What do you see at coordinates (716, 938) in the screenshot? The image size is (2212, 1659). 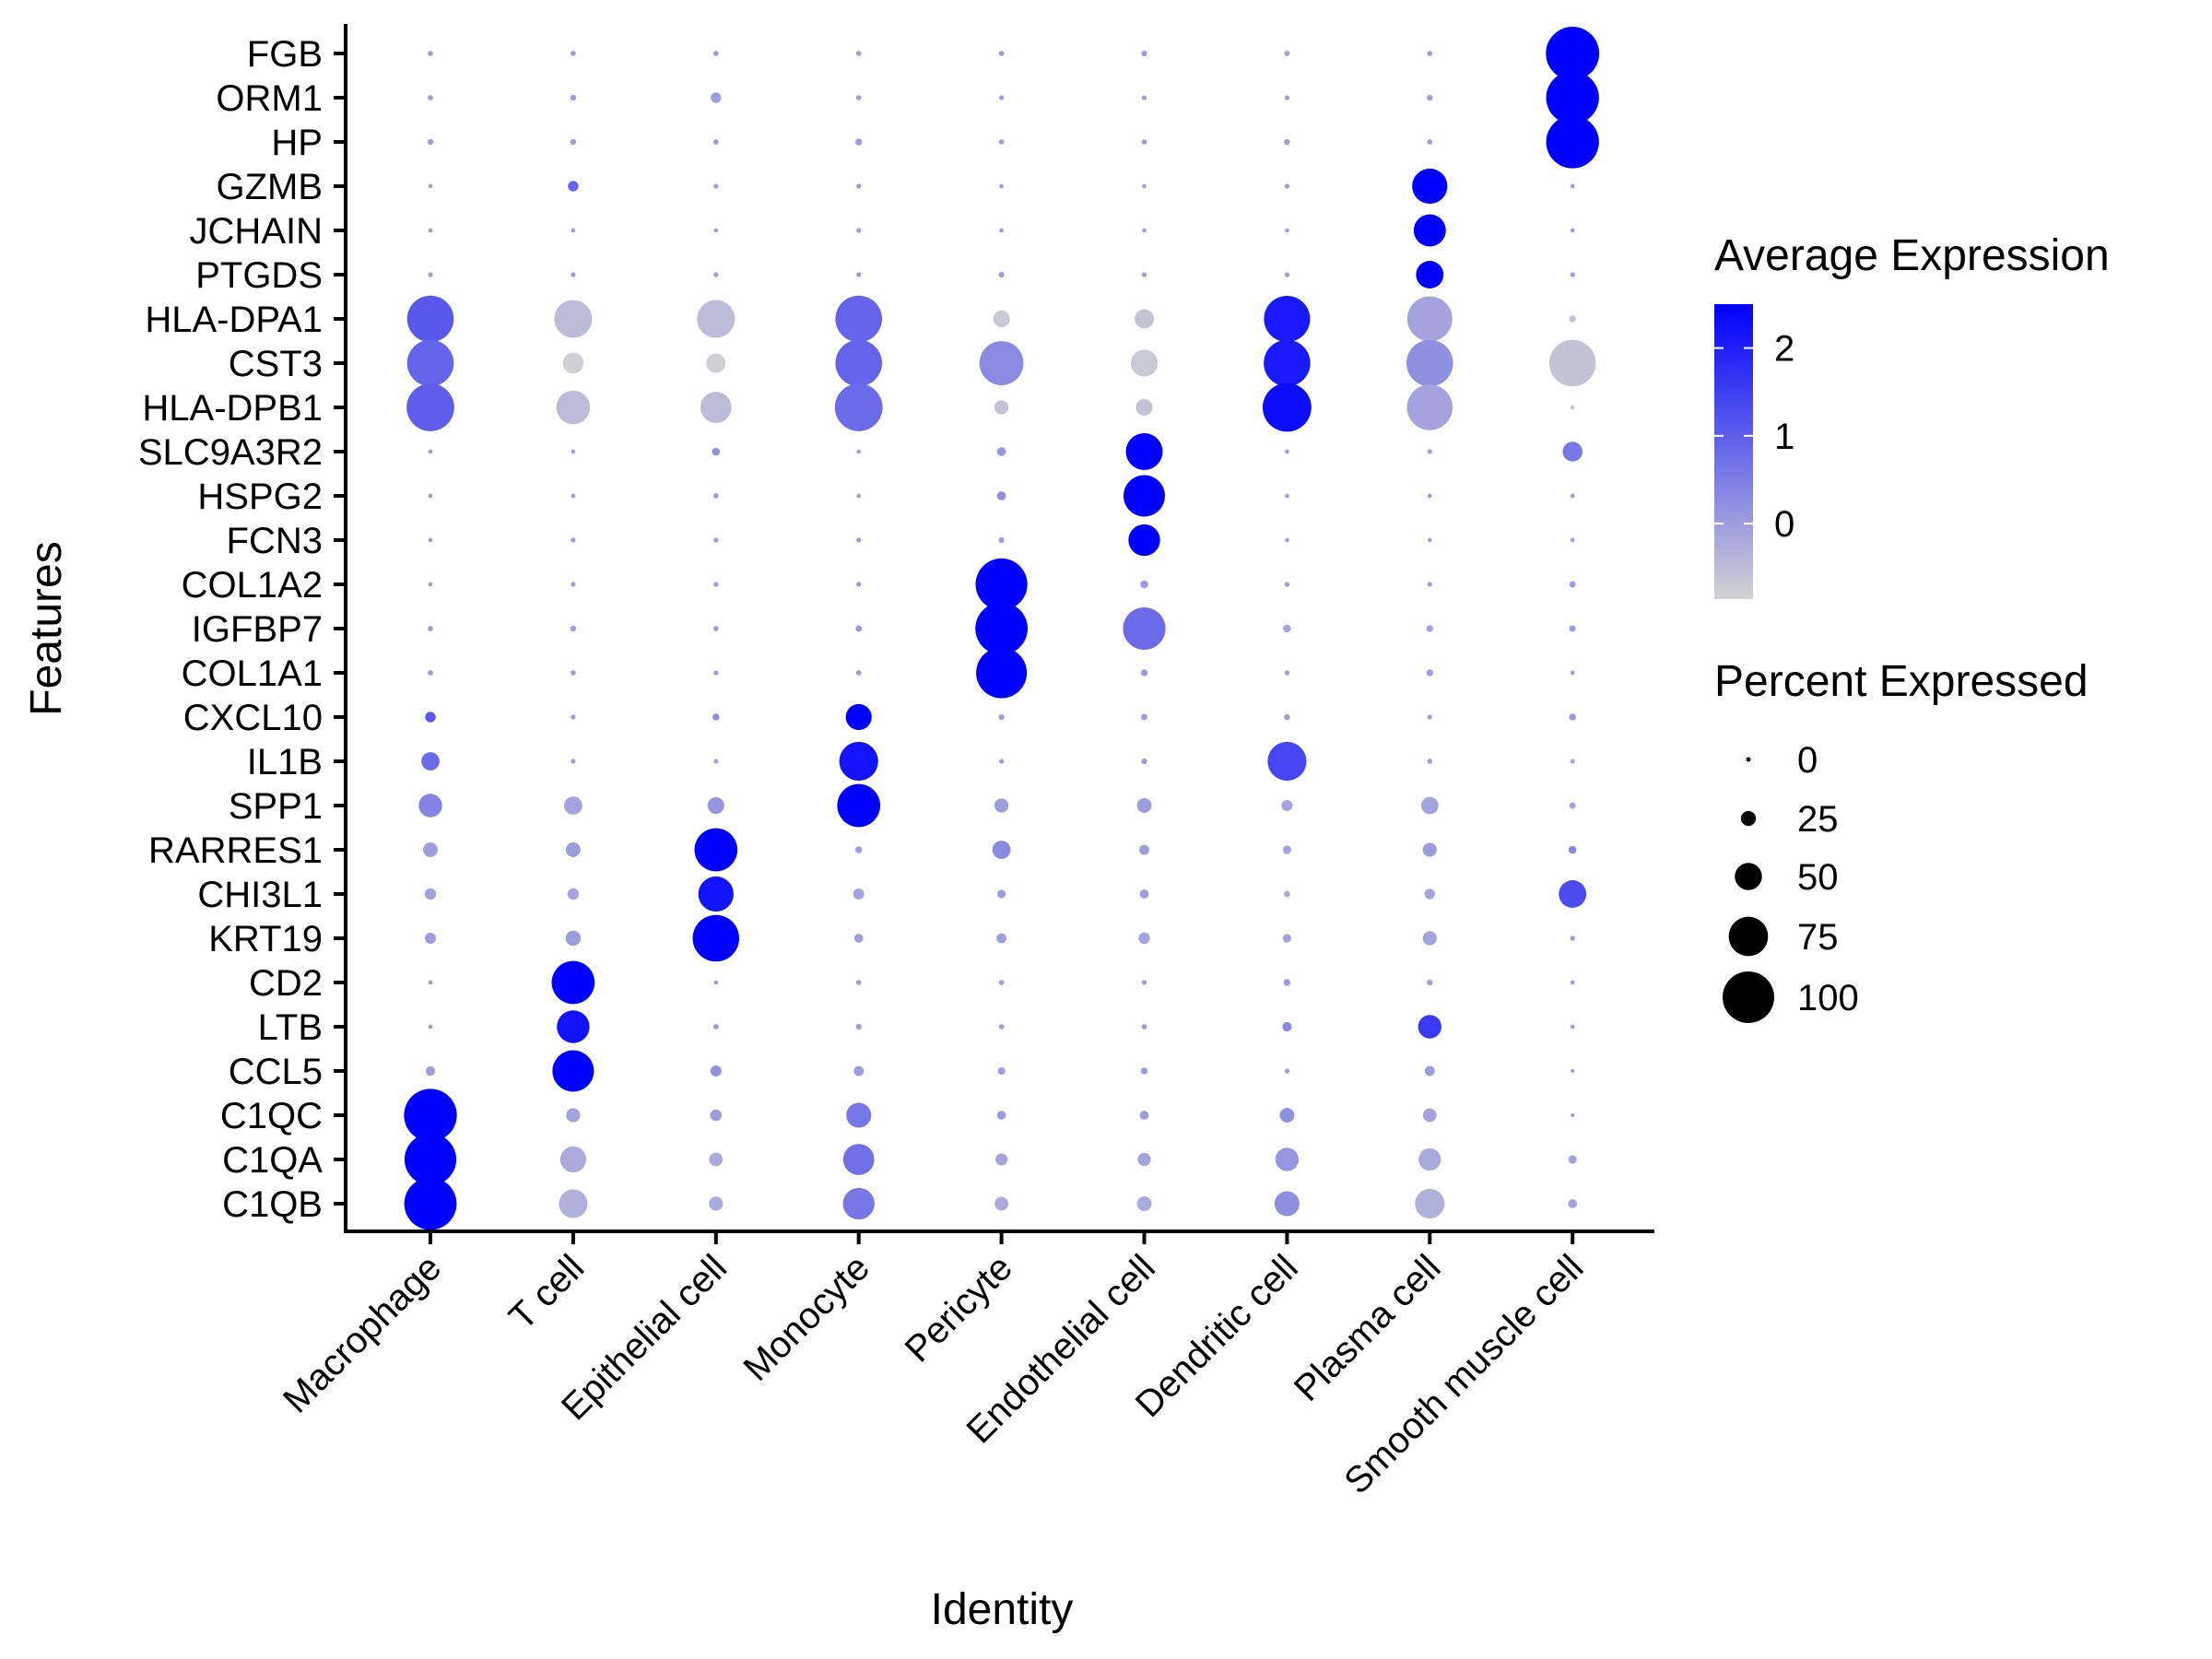 I see `dot-krt19-epithelial-cell` at bounding box center [716, 938].